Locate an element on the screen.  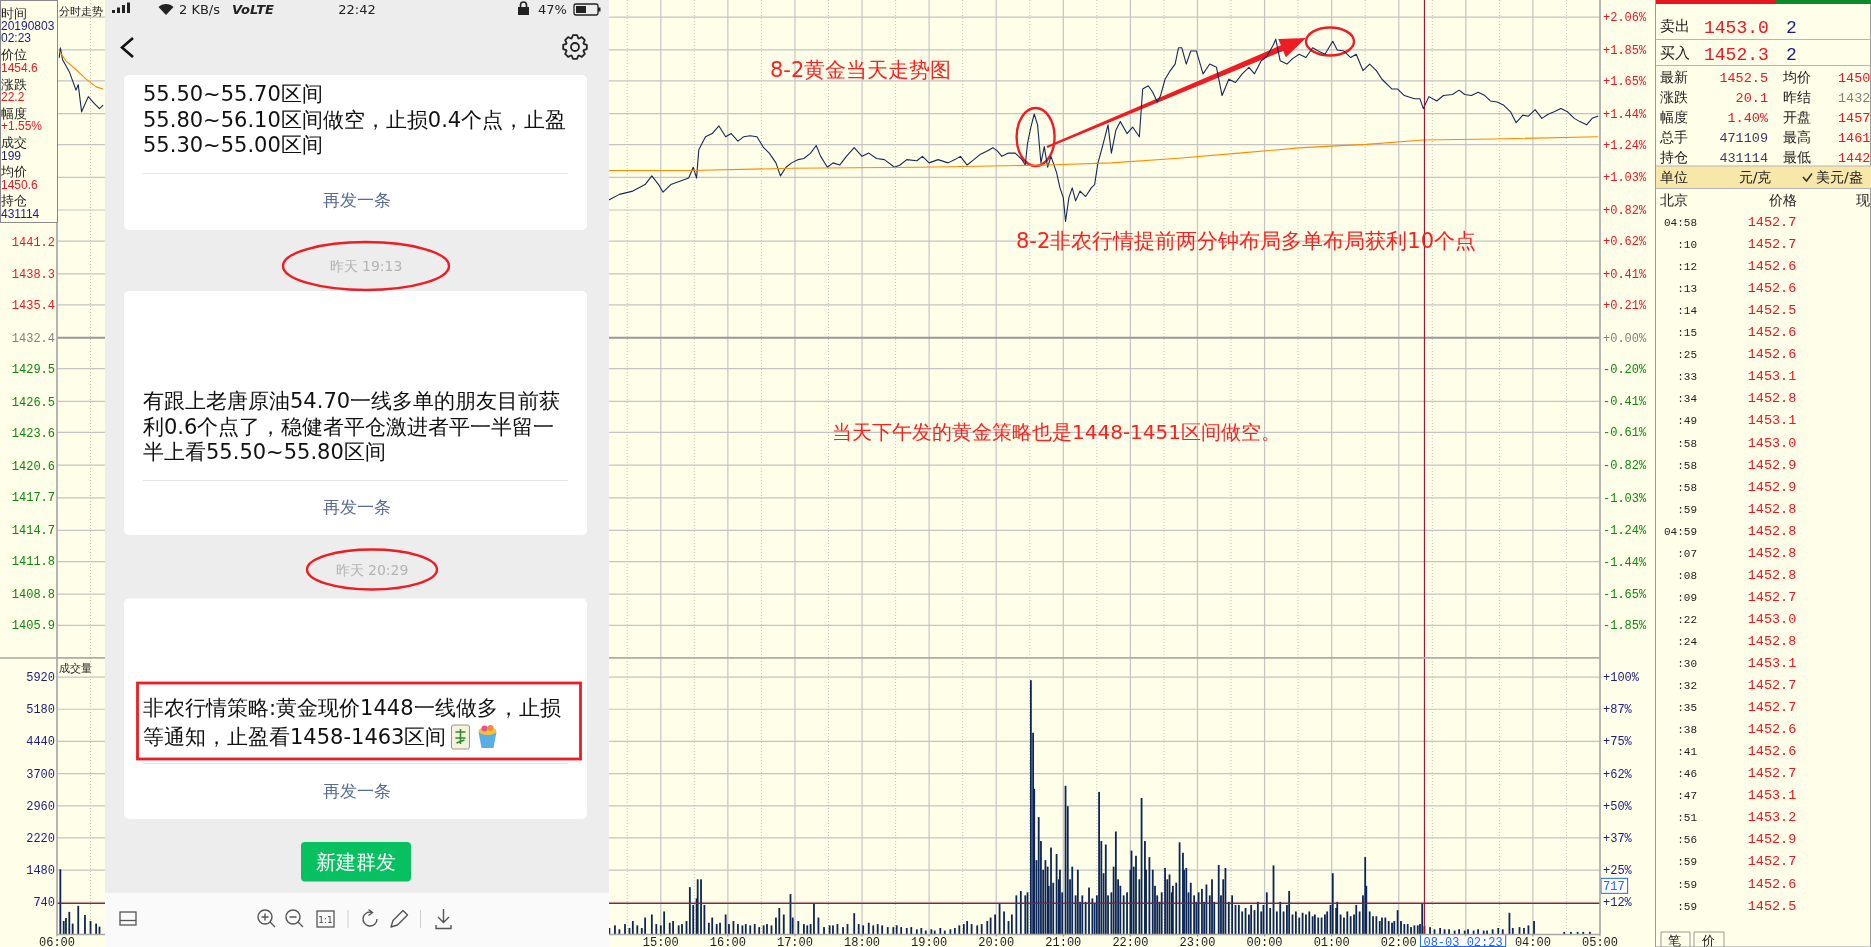
text: :09 is located at coordinates (1687, 597).